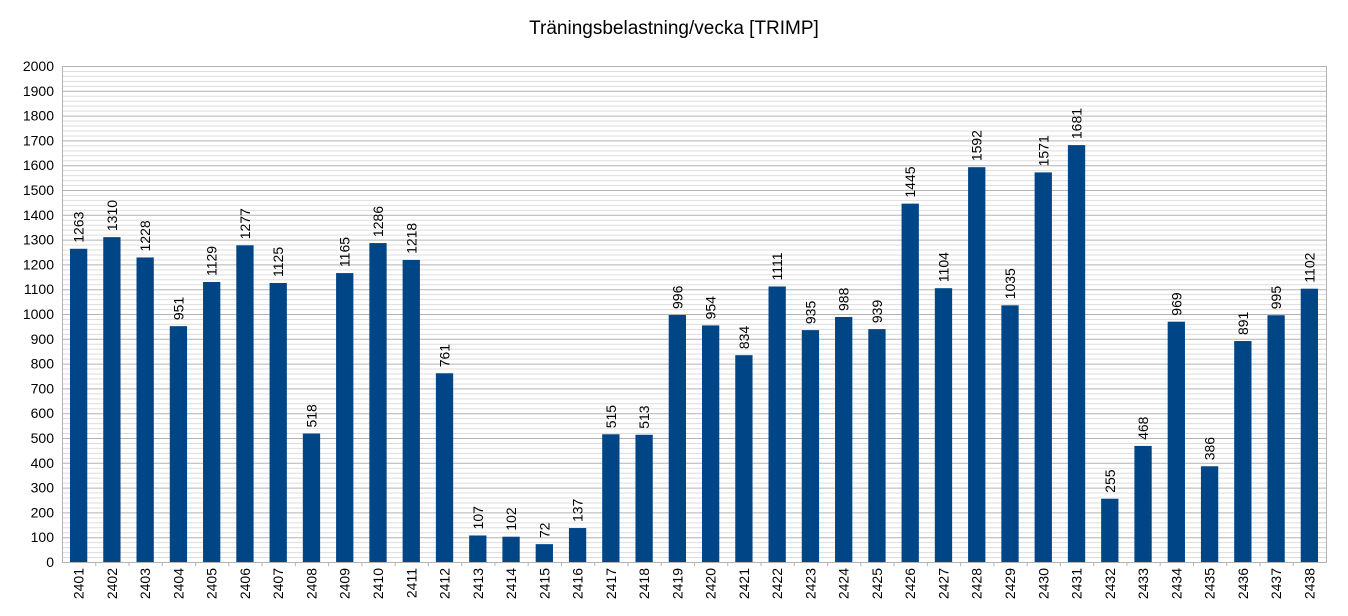 Image resolution: width=1348 pixels, height=616 pixels. I want to click on data-label-2435: 386, so click(1210, 449).